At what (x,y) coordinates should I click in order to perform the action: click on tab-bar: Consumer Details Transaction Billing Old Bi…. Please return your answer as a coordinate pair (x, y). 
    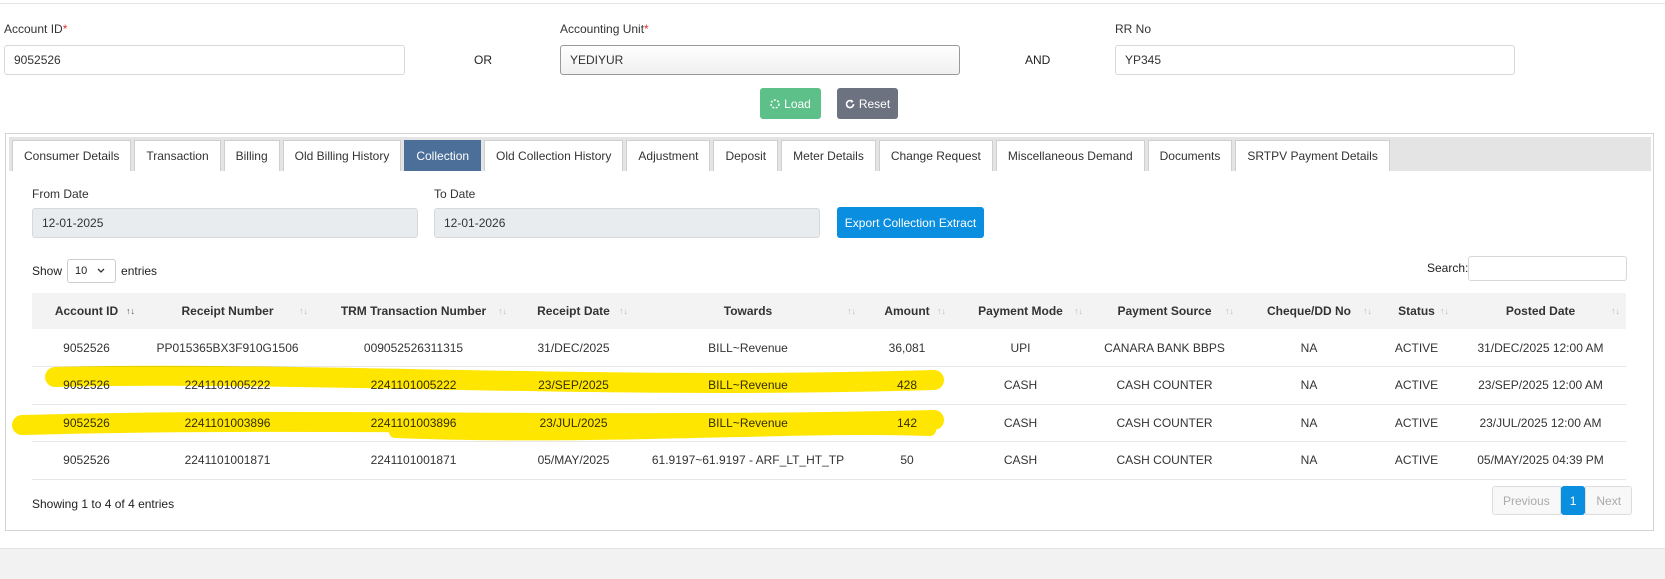
    Looking at the image, I should click on (830, 154).